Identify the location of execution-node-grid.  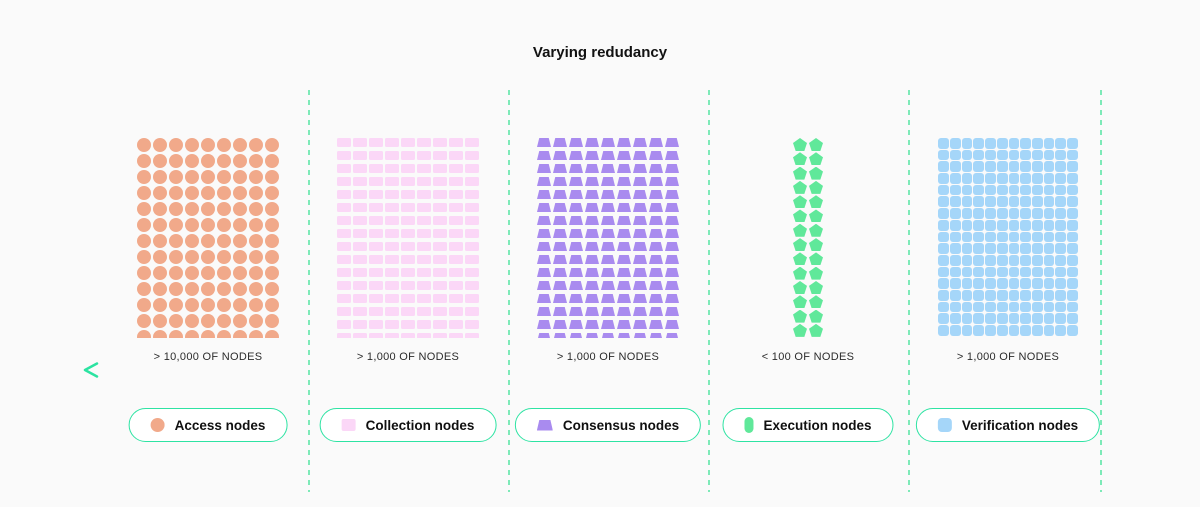
(808, 237).